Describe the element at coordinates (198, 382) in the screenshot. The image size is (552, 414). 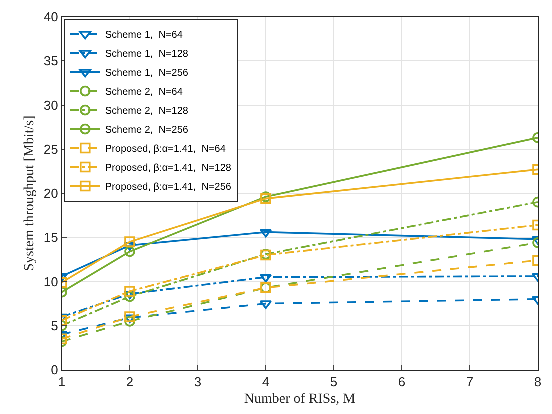
I see `x-tick-label: 3` at that location.